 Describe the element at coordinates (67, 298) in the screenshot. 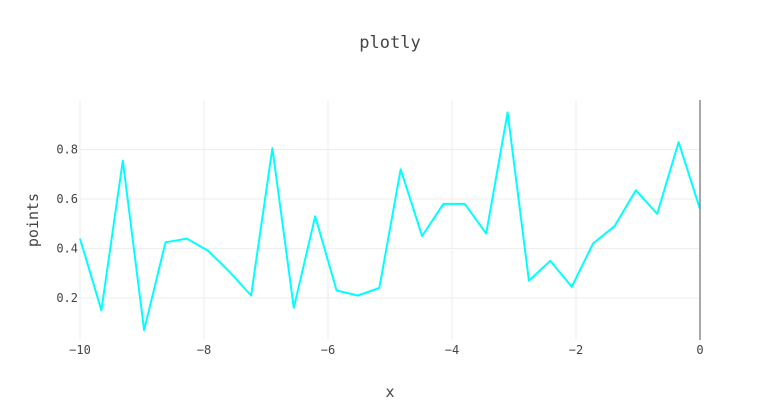

I see `y-tick-label: 0.2` at that location.